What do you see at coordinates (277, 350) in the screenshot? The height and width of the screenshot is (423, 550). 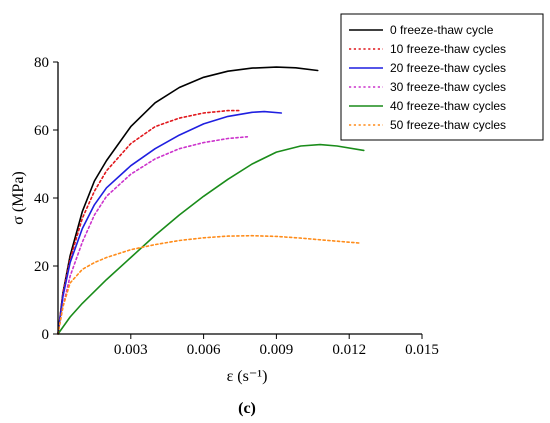 I see `x-tick-label: 0.009` at bounding box center [277, 350].